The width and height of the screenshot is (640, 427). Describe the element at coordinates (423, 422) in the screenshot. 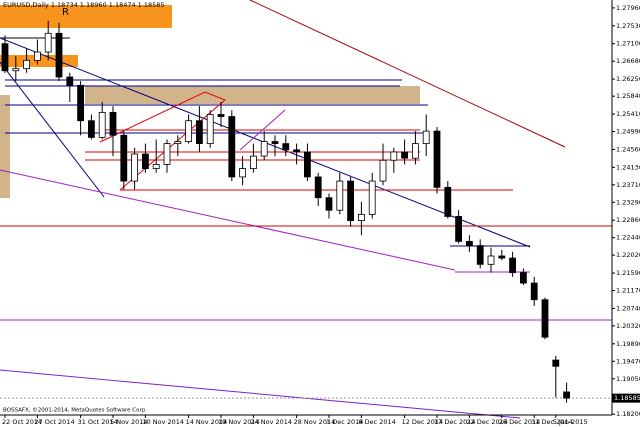

I see `x-tick-label: 12 Dec 2014` at that location.